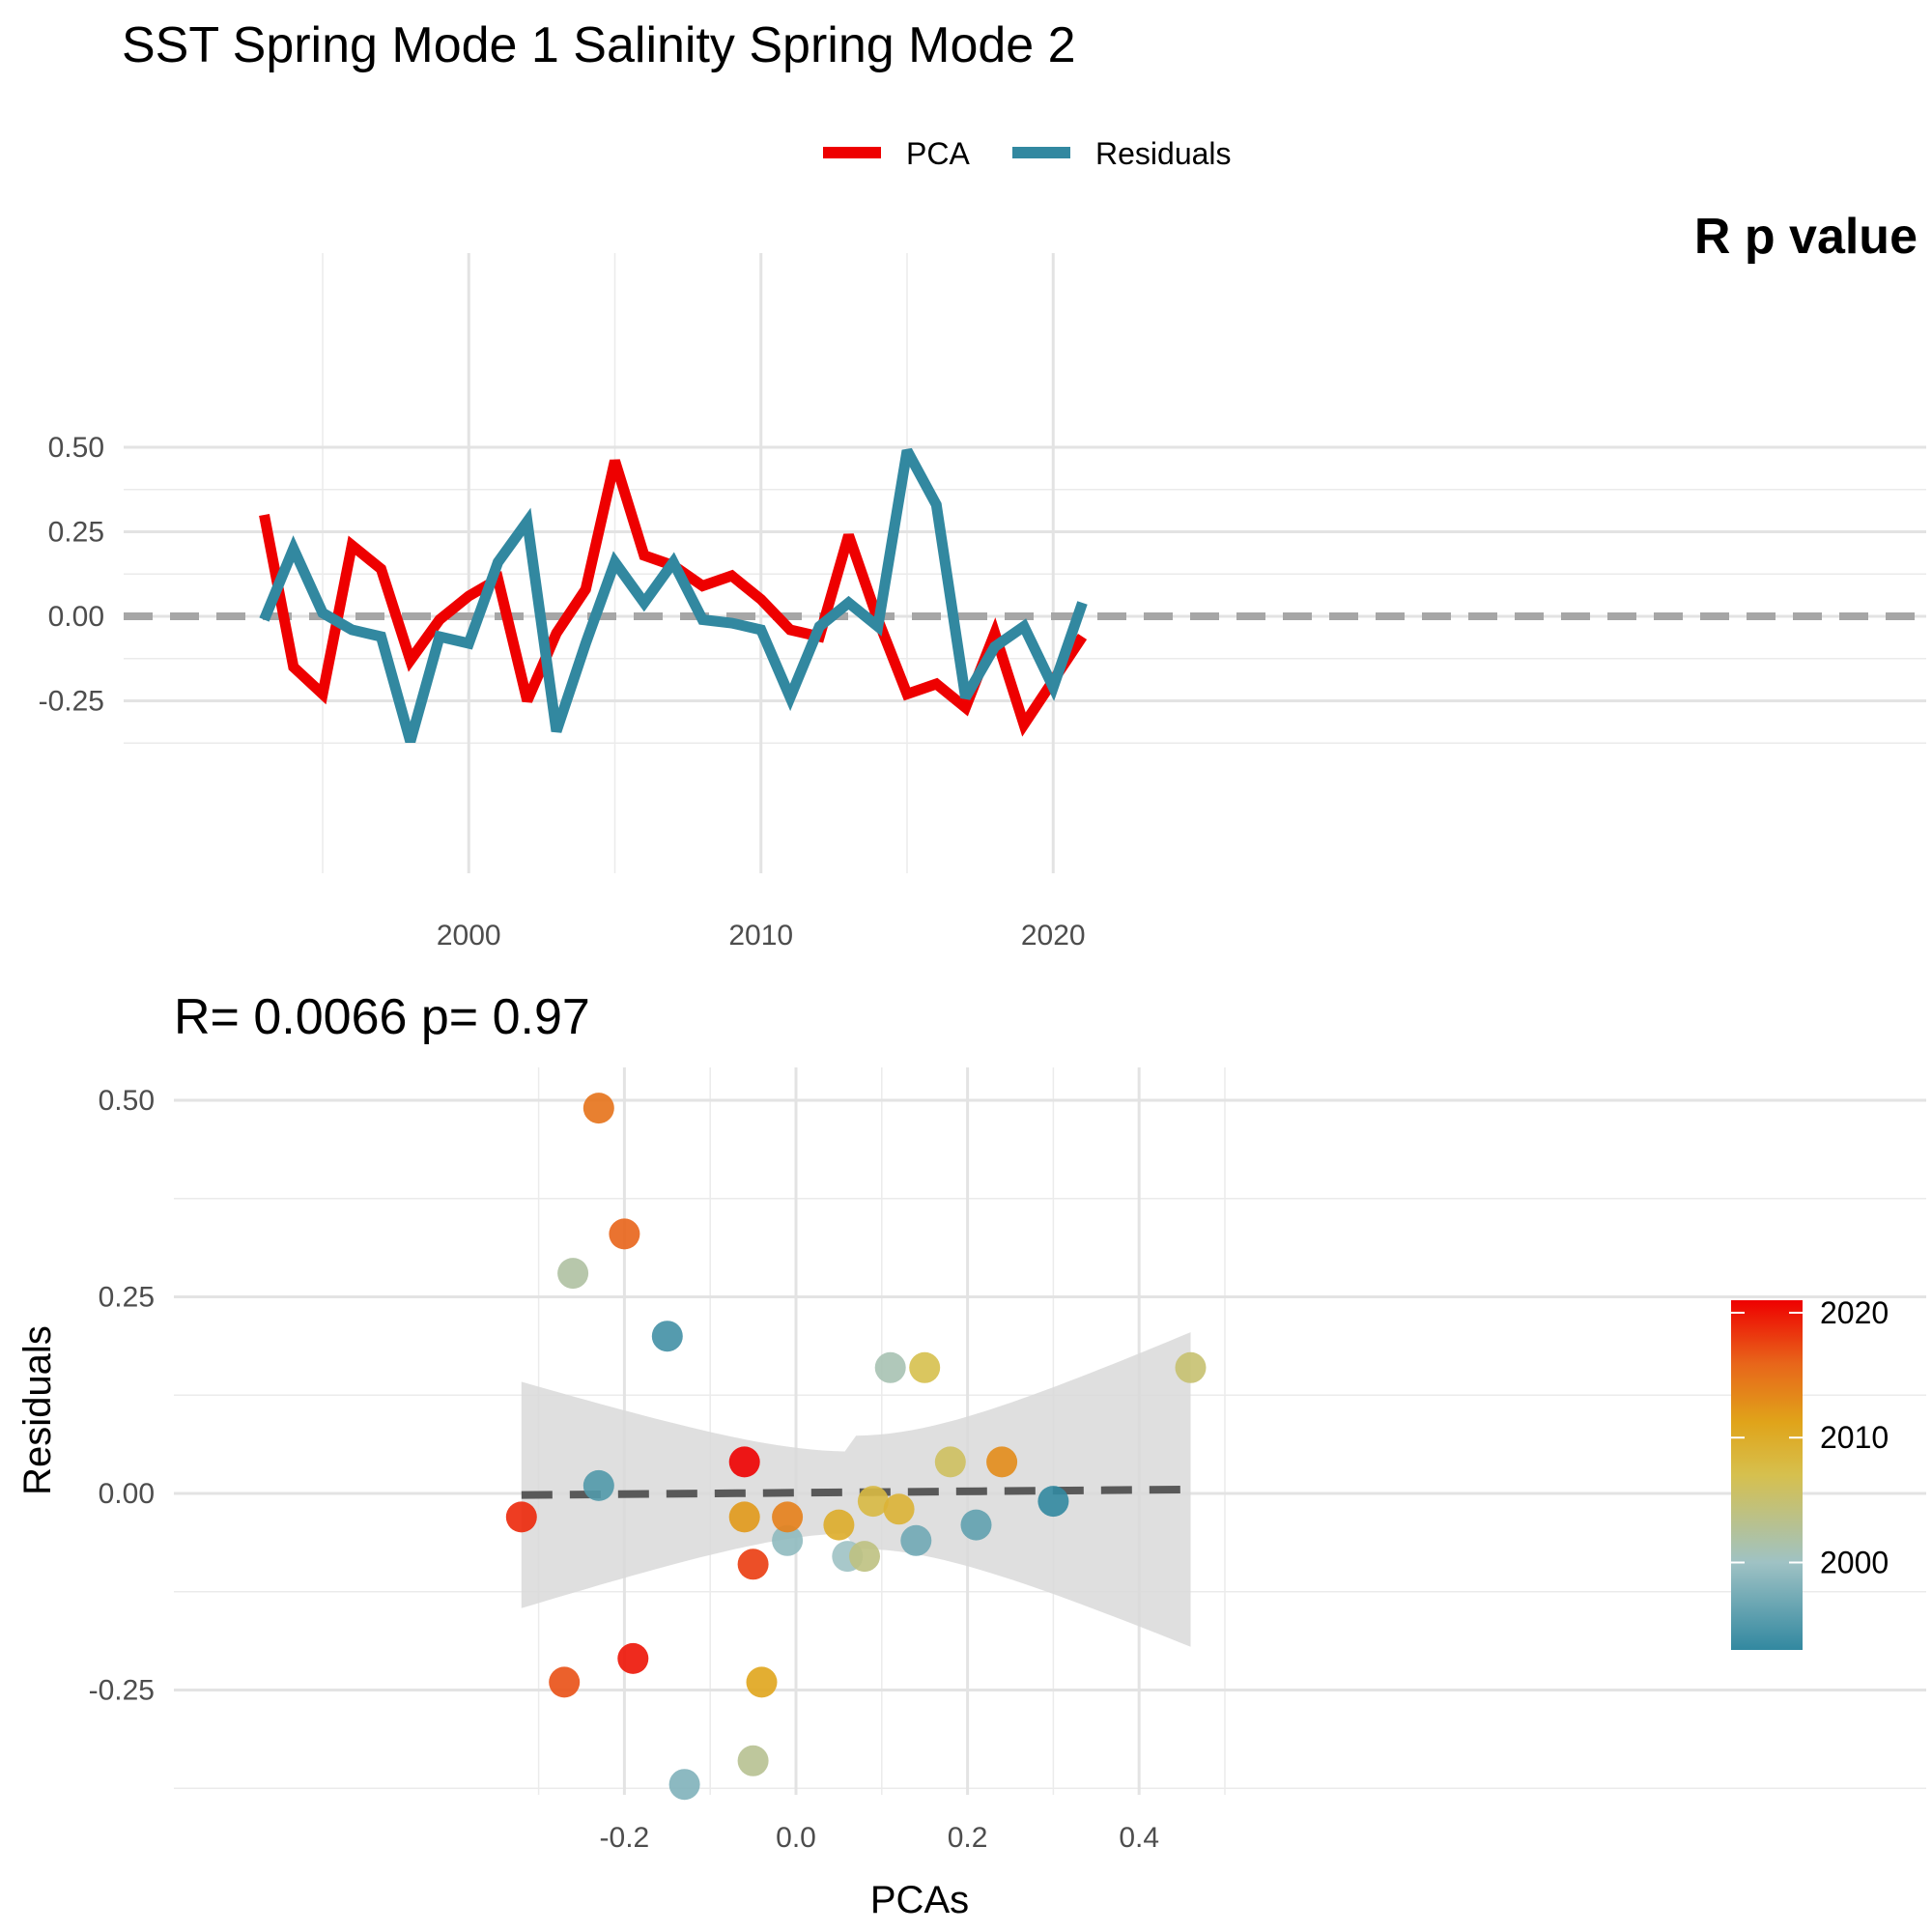  I want to click on colorbar-tick-label: 2010, so click(1854, 1437).